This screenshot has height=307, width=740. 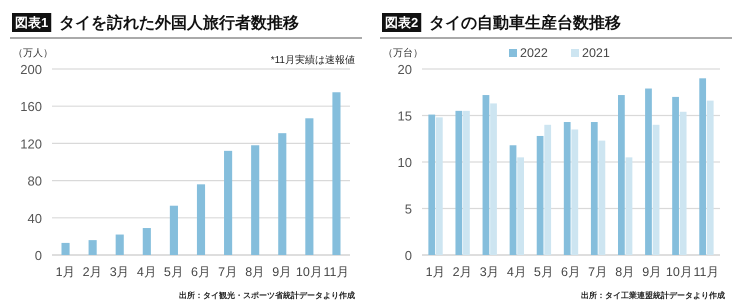 What do you see at coordinates (179, 23) in the screenshot?
I see `chart-title: タイを訪れた外国人旅行者数推移` at bounding box center [179, 23].